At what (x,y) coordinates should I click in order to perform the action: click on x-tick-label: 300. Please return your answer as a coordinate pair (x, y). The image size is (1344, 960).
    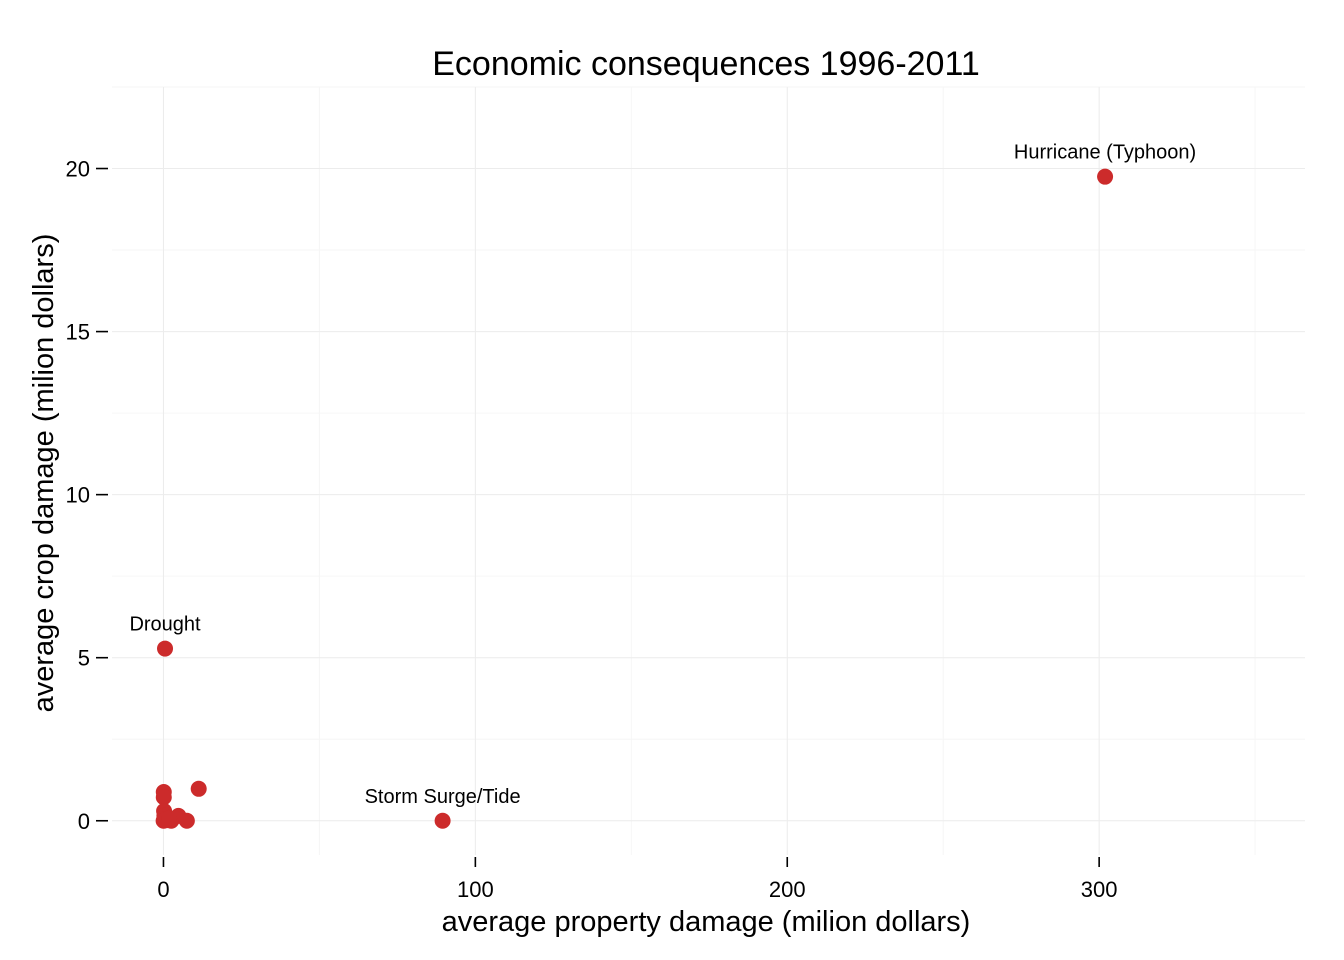
    Looking at the image, I should click on (1099, 889).